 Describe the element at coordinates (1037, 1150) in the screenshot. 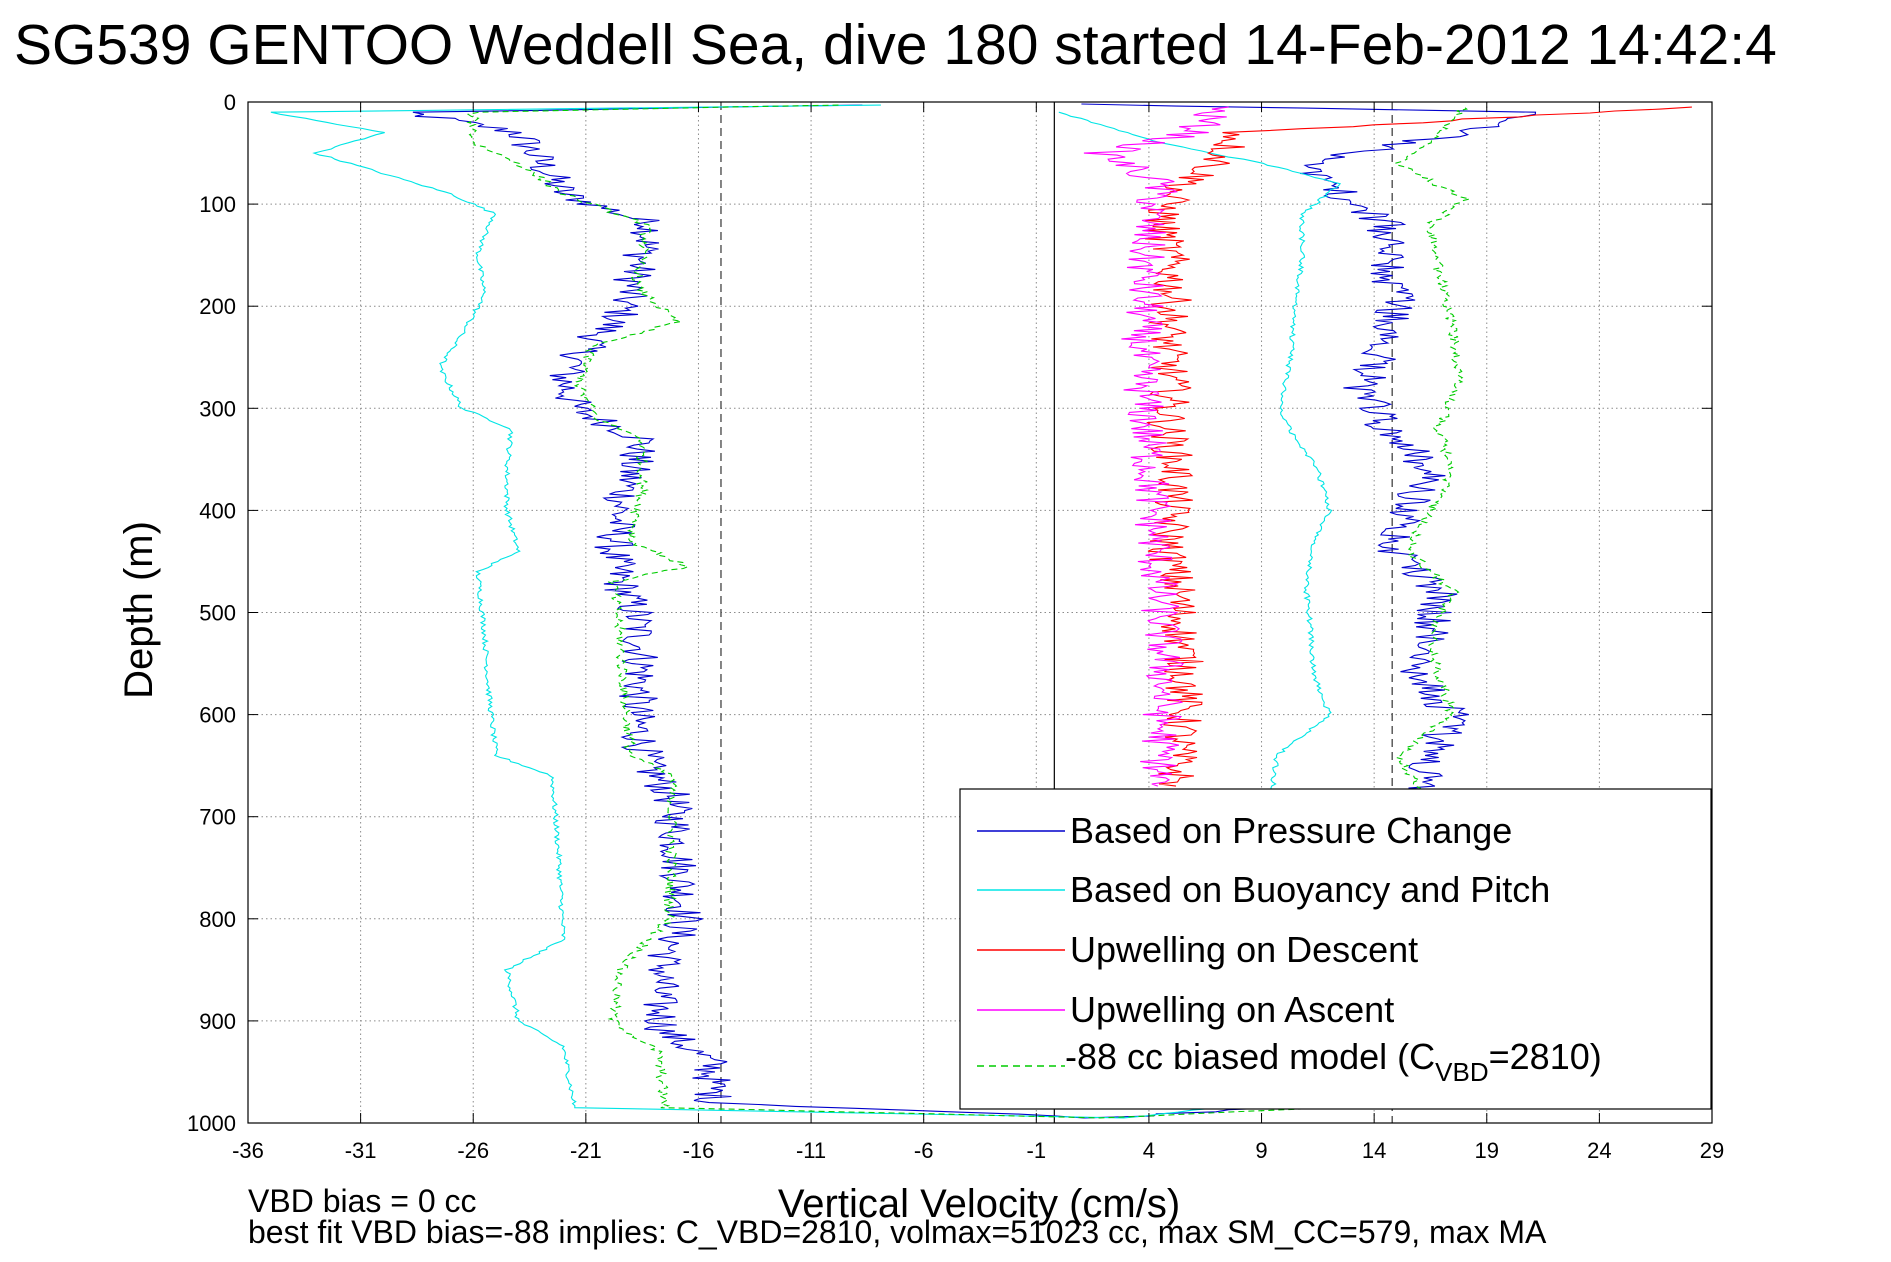

I see `x-tick-label: -1` at that location.